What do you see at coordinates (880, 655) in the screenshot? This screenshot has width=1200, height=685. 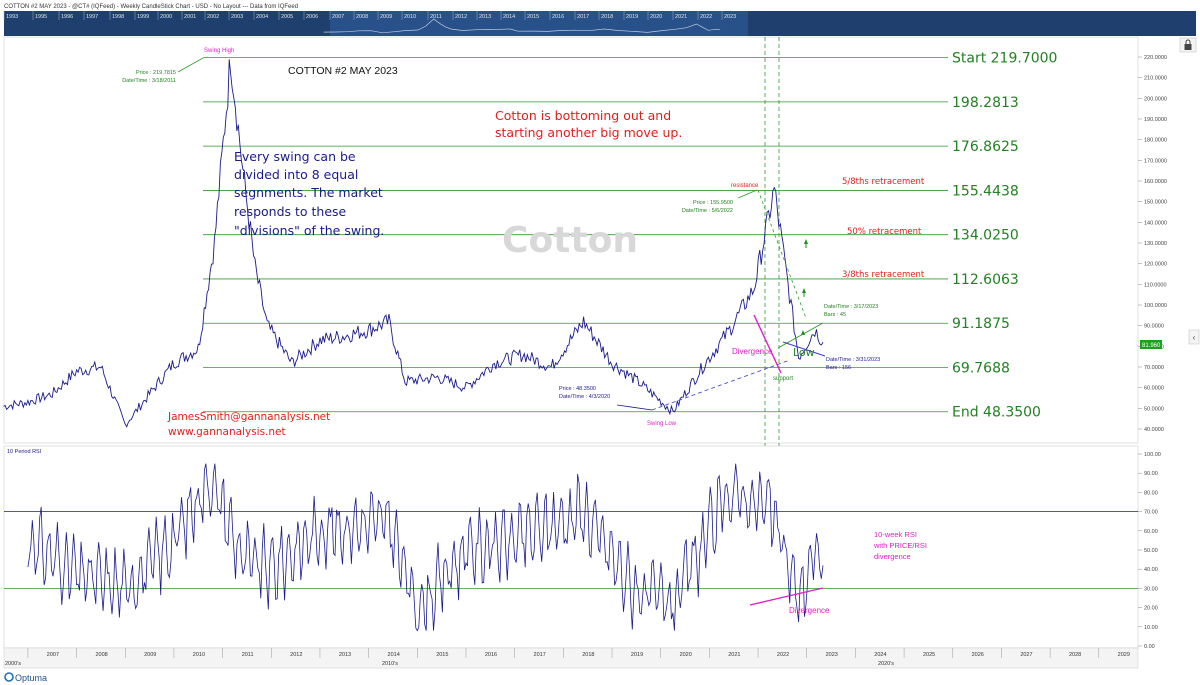 I see `time-year-label: 2024` at bounding box center [880, 655].